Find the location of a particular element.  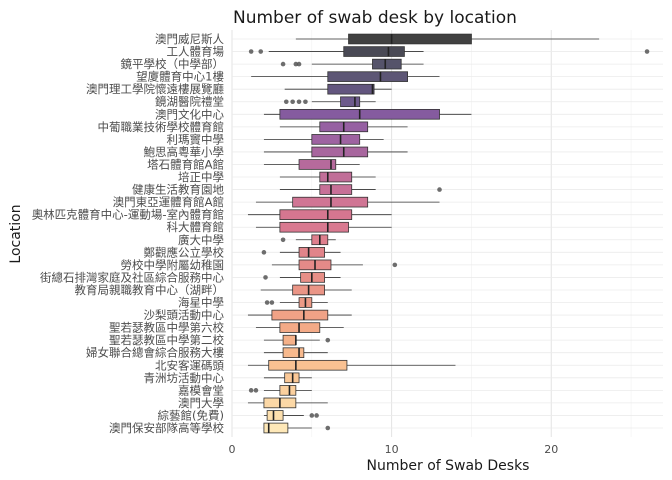

y-tick-label: 嘉模會堂 is located at coordinates (201, 390).